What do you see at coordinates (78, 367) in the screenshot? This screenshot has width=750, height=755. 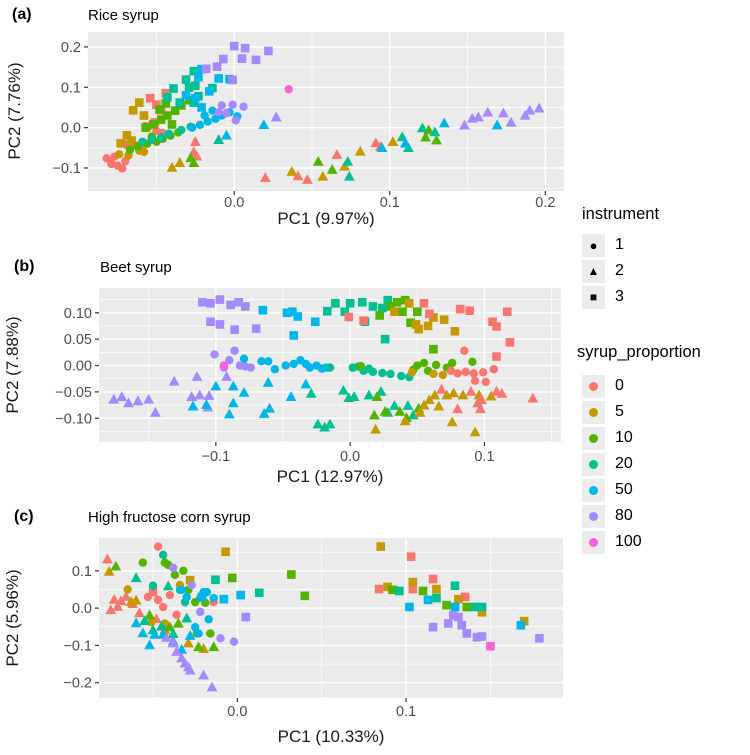 I see `svg-text: 0.00` at bounding box center [78, 367].